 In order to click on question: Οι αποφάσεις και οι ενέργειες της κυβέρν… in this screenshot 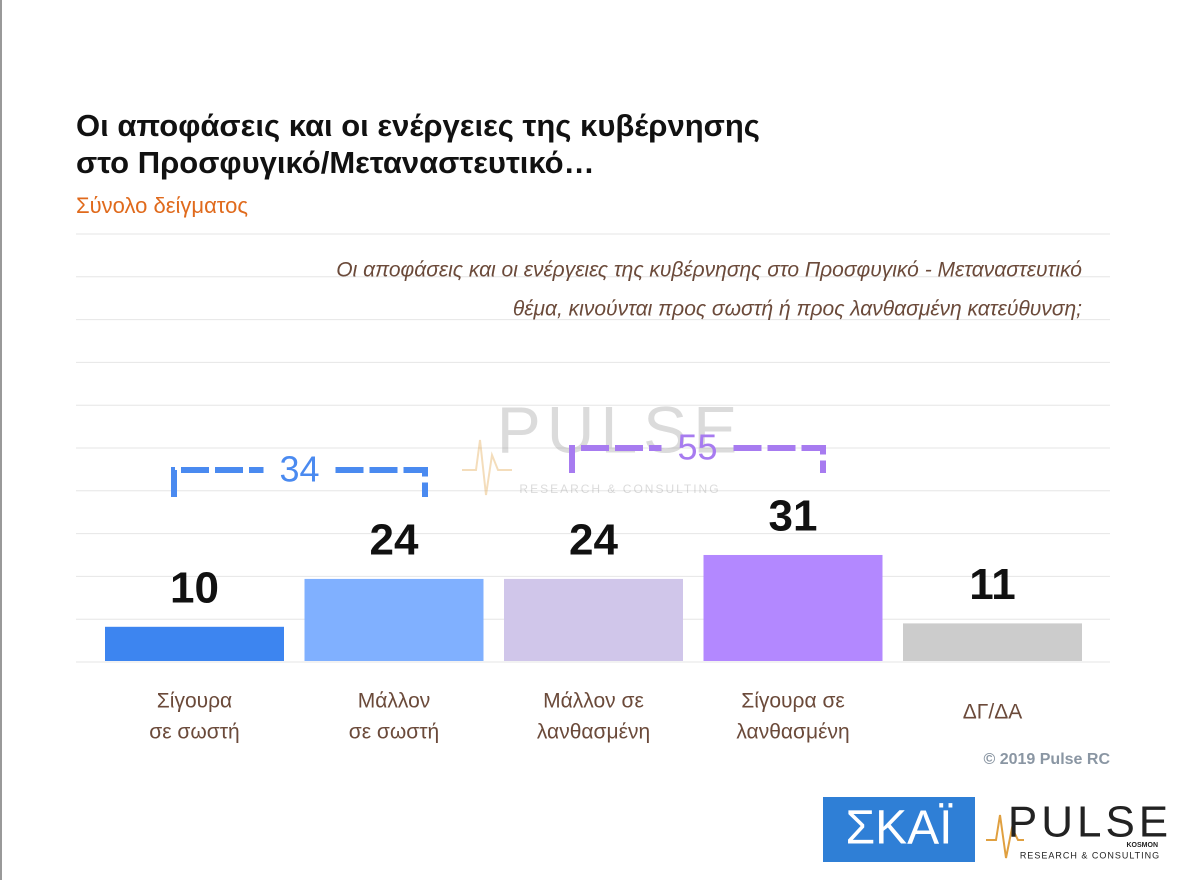, I will do `click(709, 270)`.